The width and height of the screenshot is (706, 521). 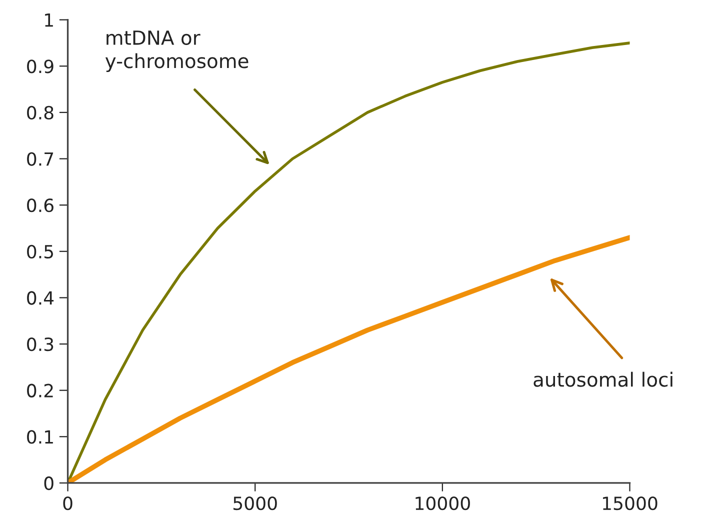 What do you see at coordinates (40, 251) in the screenshot?
I see `y-tick-label: 0.5` at bounding box center [40, 251].